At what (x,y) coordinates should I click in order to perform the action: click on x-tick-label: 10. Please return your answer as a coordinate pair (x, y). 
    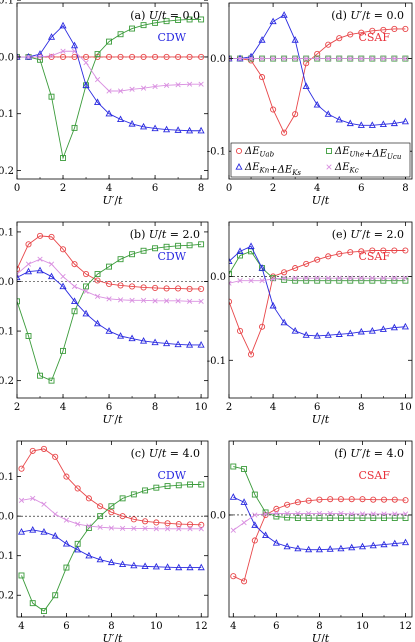
    Looking at the image, I should click on (405, 407).